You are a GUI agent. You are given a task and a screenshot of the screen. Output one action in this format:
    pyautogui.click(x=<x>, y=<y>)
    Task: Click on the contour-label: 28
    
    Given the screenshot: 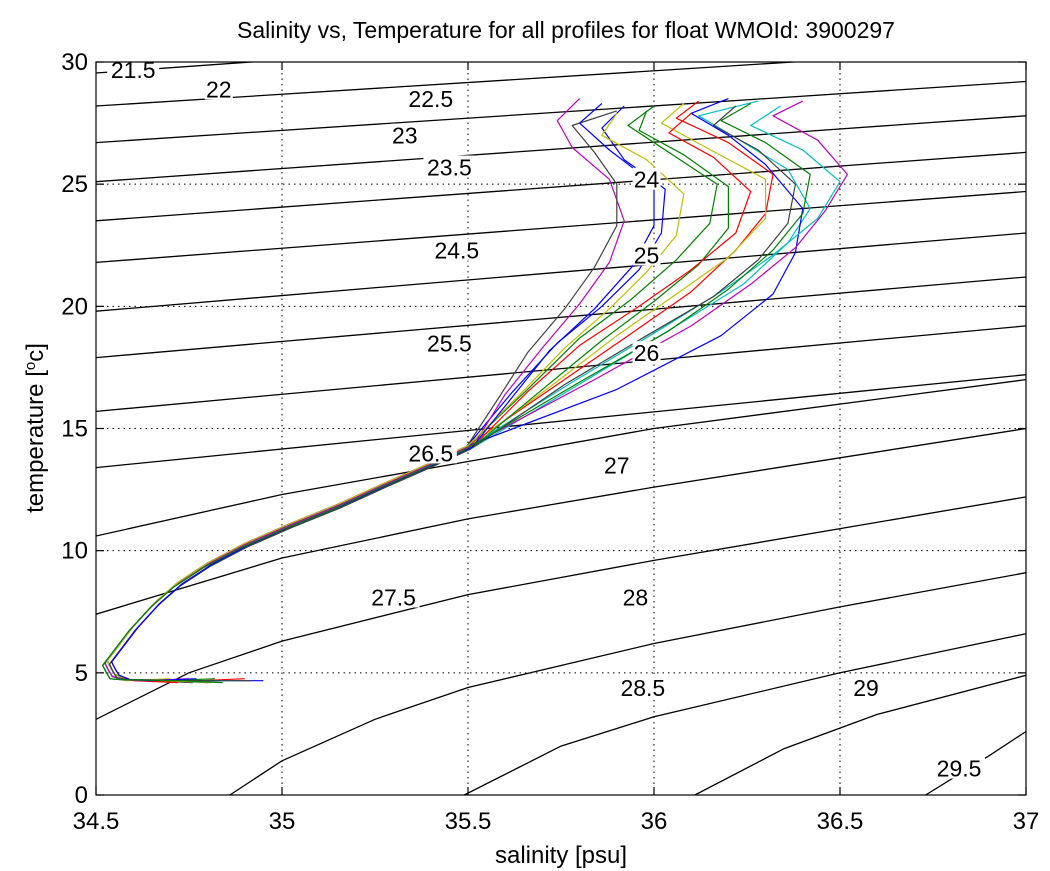 What is the action you would take?
    pyautogui.click(x=636, y=598)
    